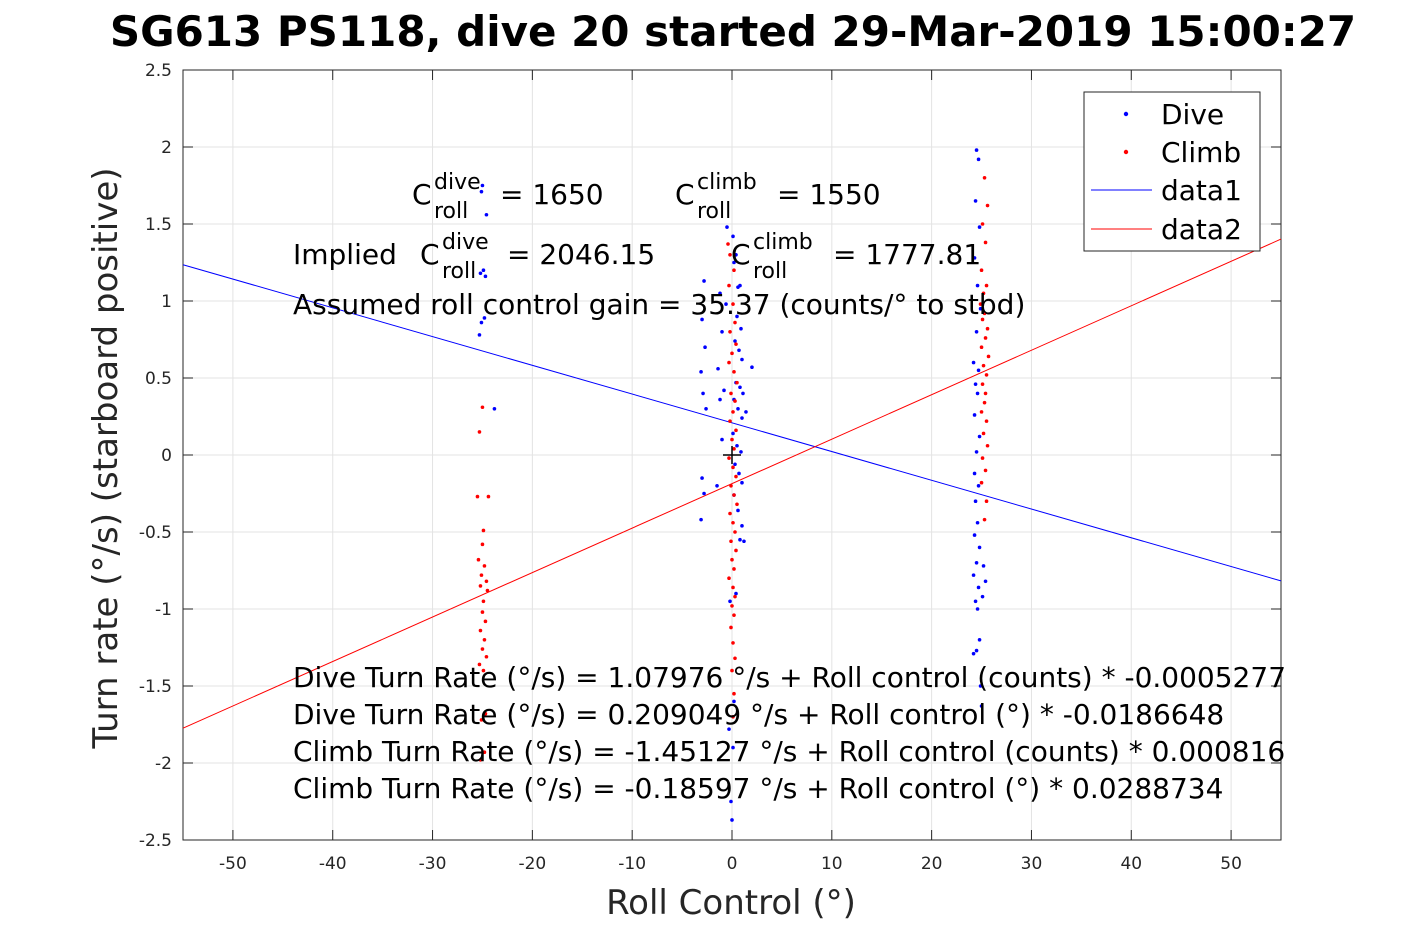 This screenshot has height=945, width=1417. Describe the element at coordinates (714, 211) in the screenshot. I see `c-climb-sub: roll` at that location.